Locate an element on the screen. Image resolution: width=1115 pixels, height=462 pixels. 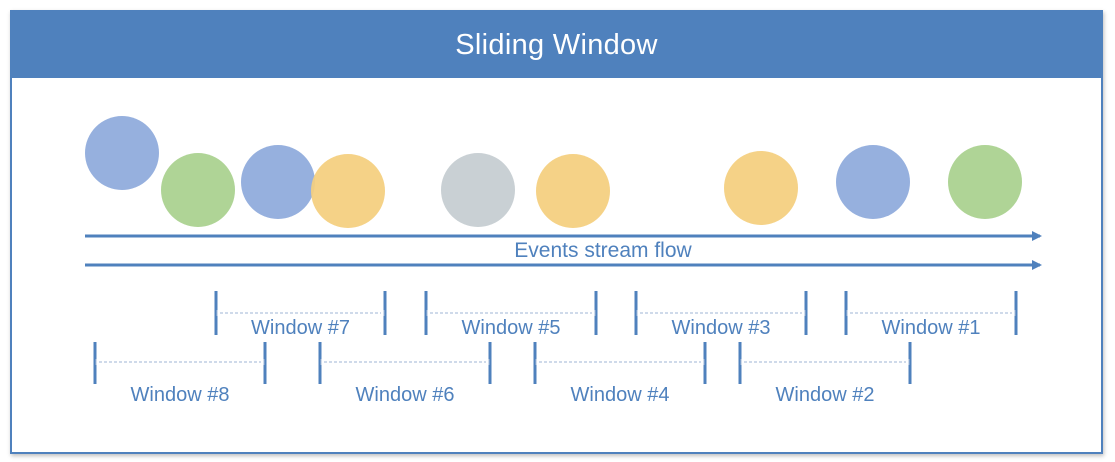
window-label: Window #7 is located at coordinates (300, 328).